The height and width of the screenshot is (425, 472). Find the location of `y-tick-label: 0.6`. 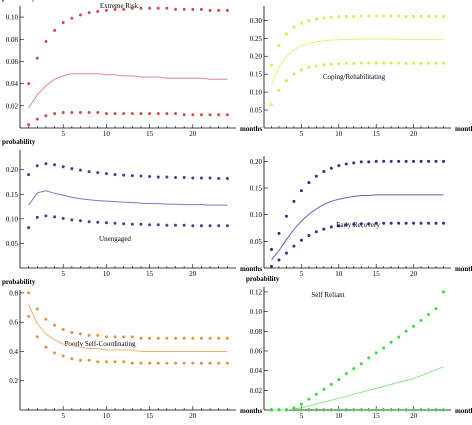

y-tick-label: 0.6 is located at coordinates (13, 323).